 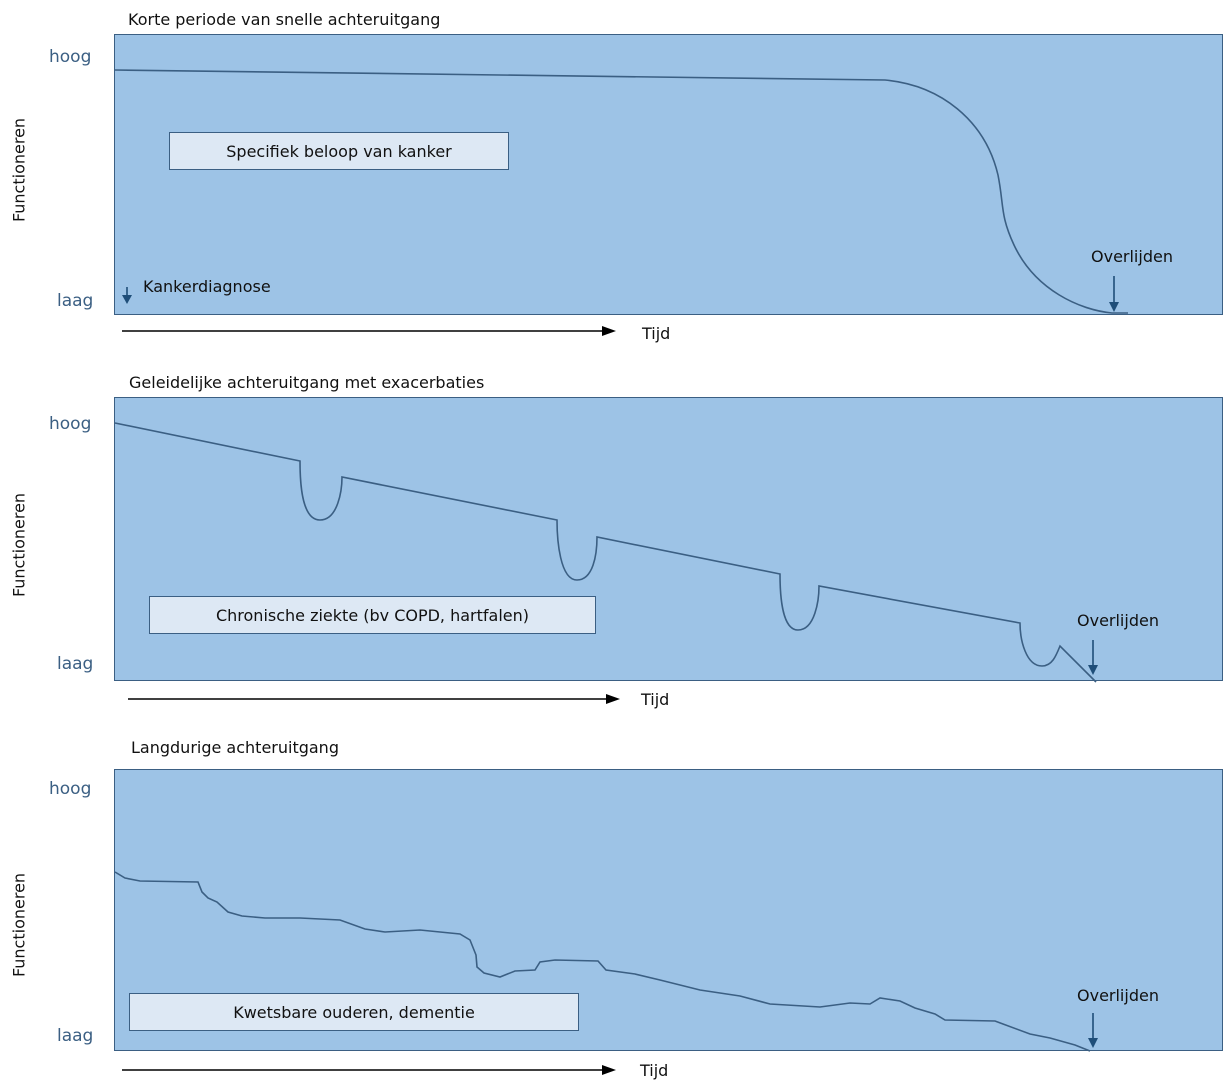 What do you see at coordinates (609, 331) in the screenshot?
I see `panel-1-time-arrowhead` at bounding box center [609, 331].